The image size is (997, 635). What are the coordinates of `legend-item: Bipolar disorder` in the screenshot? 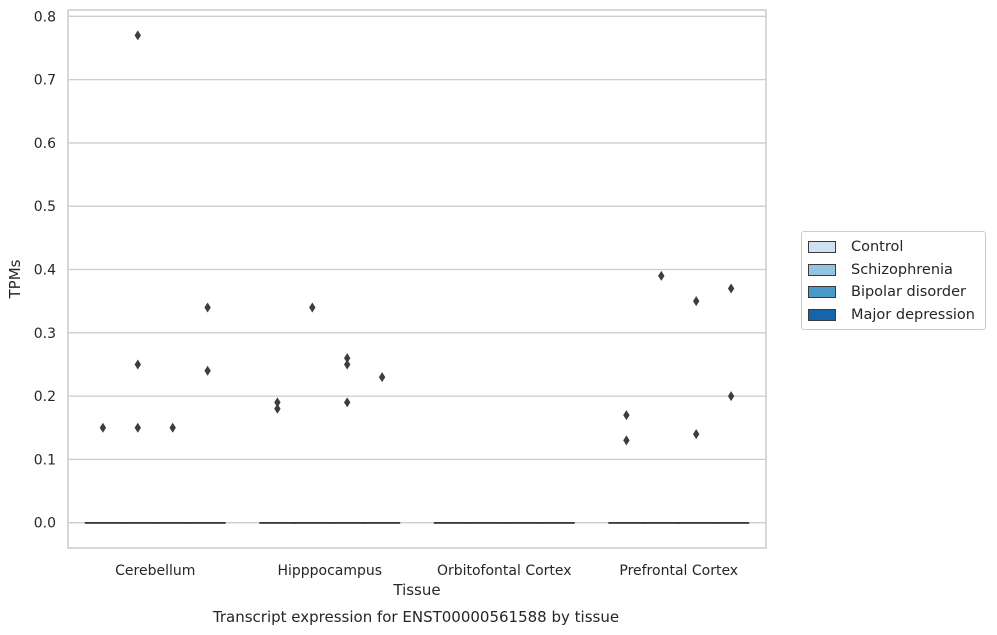 It's located at (893, 292).